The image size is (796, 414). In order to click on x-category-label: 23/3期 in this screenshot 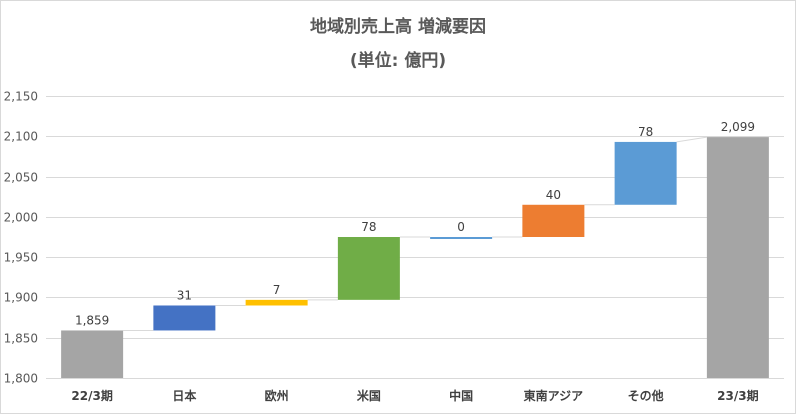, I will do `click(737, 395)`.